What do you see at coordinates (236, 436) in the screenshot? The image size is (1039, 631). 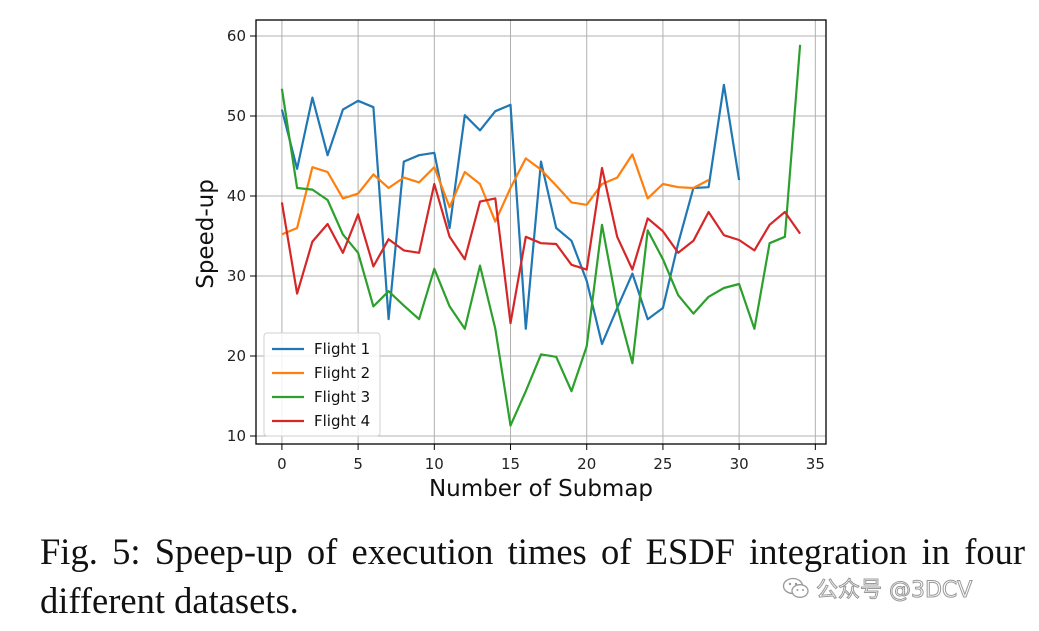 I see `y-tick-label: 10` at bounding box center [236, 436].